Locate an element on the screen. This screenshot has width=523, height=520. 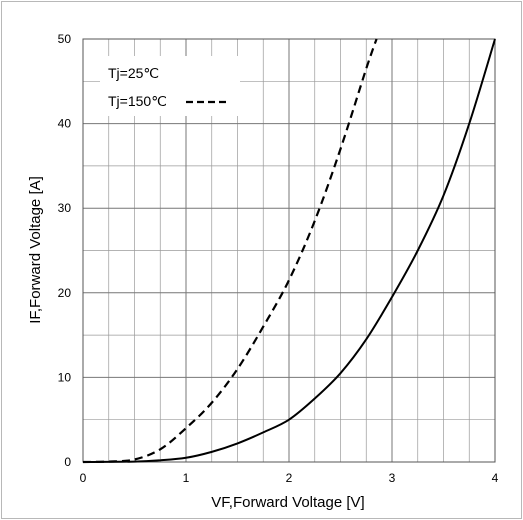
legend: Tj=25℃ Tj=150℃ is located at coordinates (170, 86).